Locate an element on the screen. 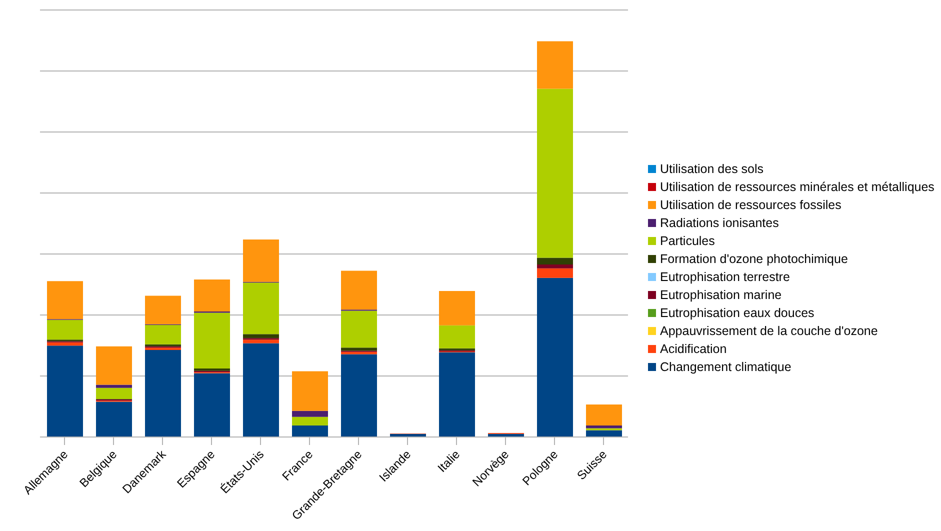  legend-label: Utilisation de ressources fossiles is located at coordinates (751, 205).